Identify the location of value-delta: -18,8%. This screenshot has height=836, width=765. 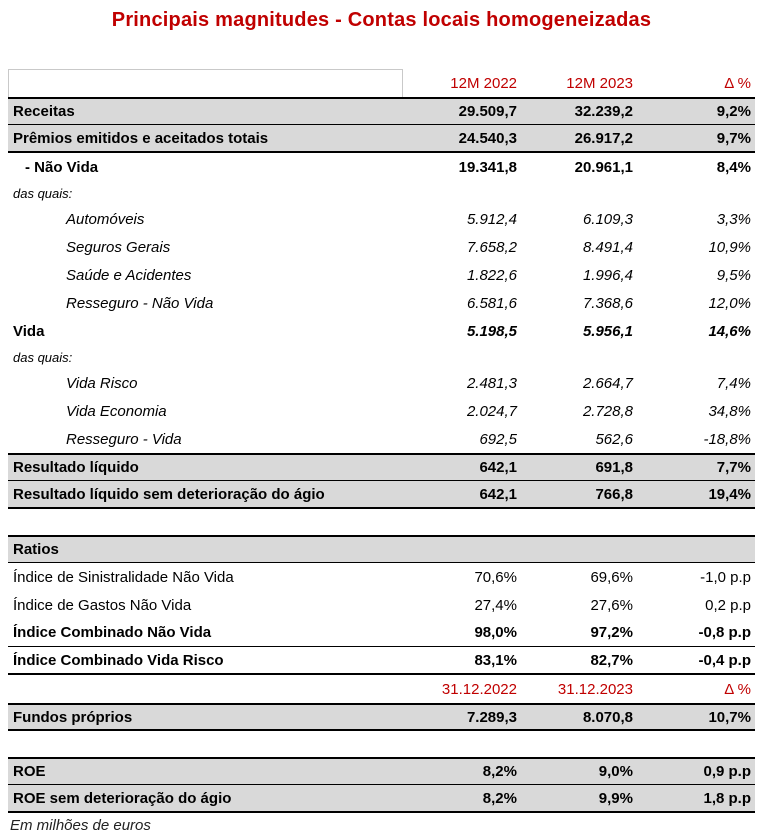
(727, 439).